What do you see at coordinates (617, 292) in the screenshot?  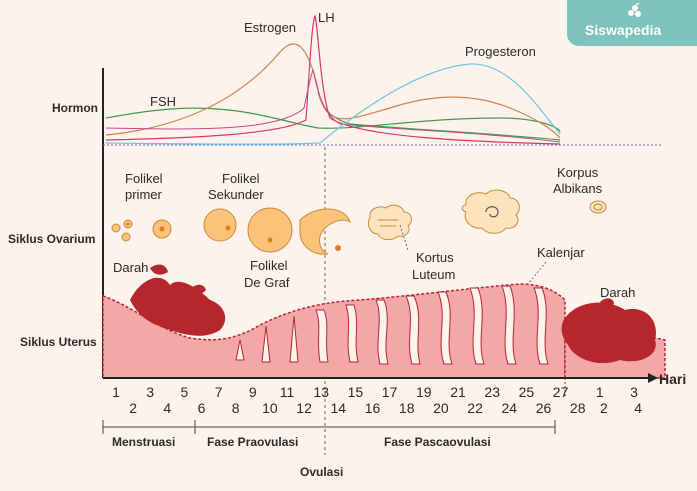 I see `uterus-label-blood-right: Darah` at bounding box center [617, 292].